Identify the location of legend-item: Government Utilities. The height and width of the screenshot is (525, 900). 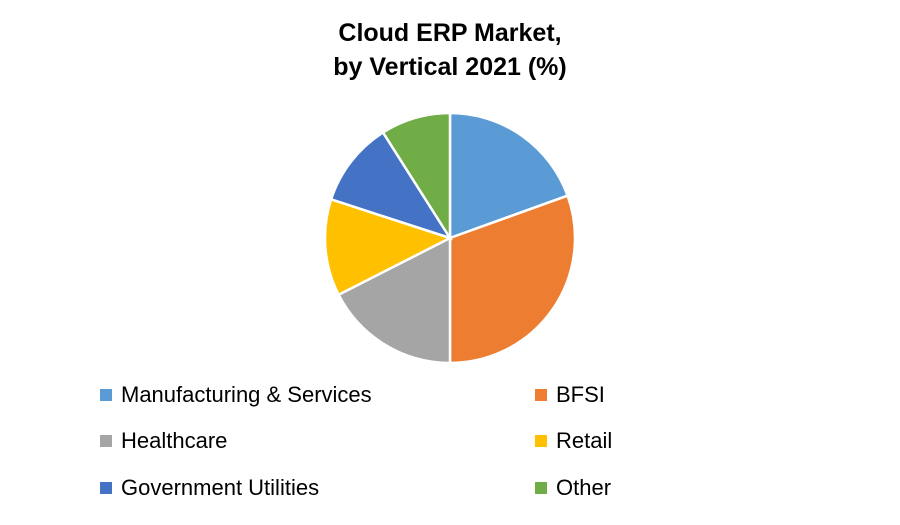
(209, 488).